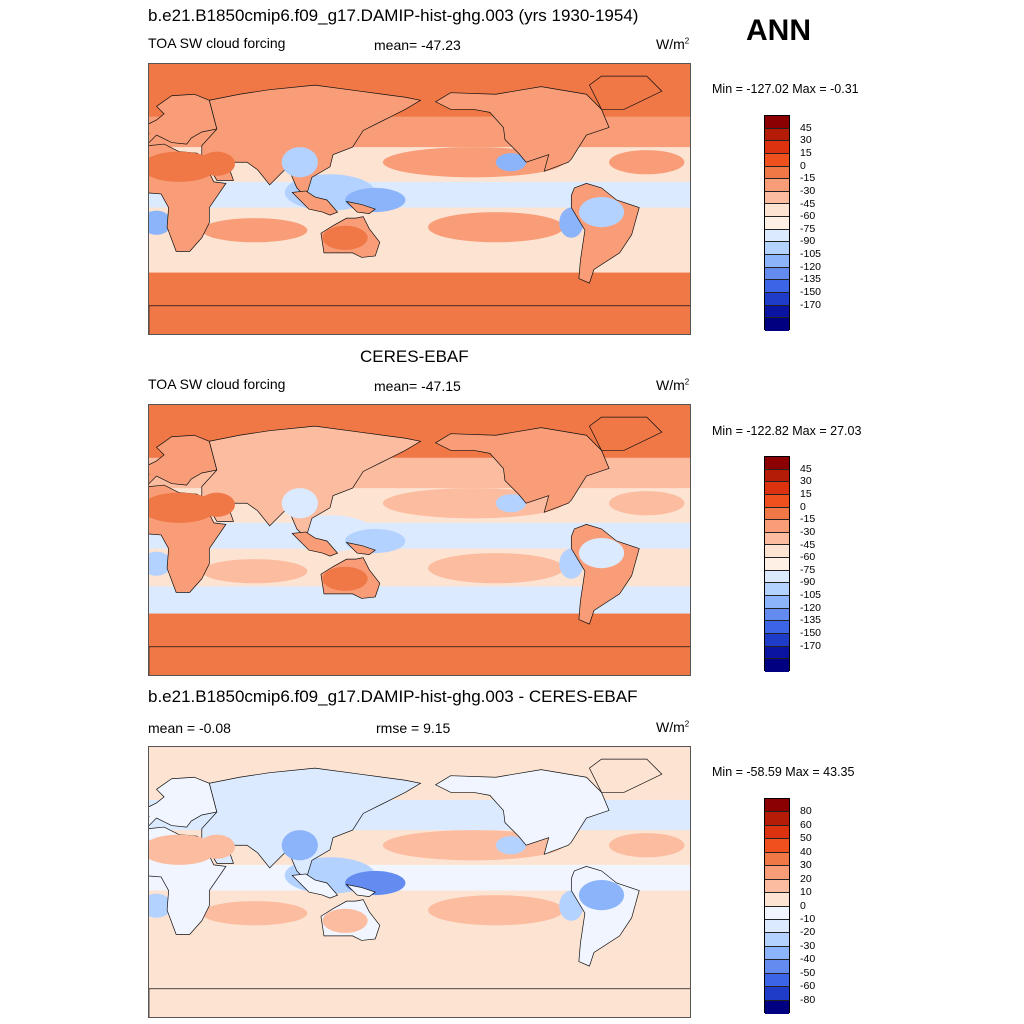  I want to click on panel2-map, so click(419, 540).